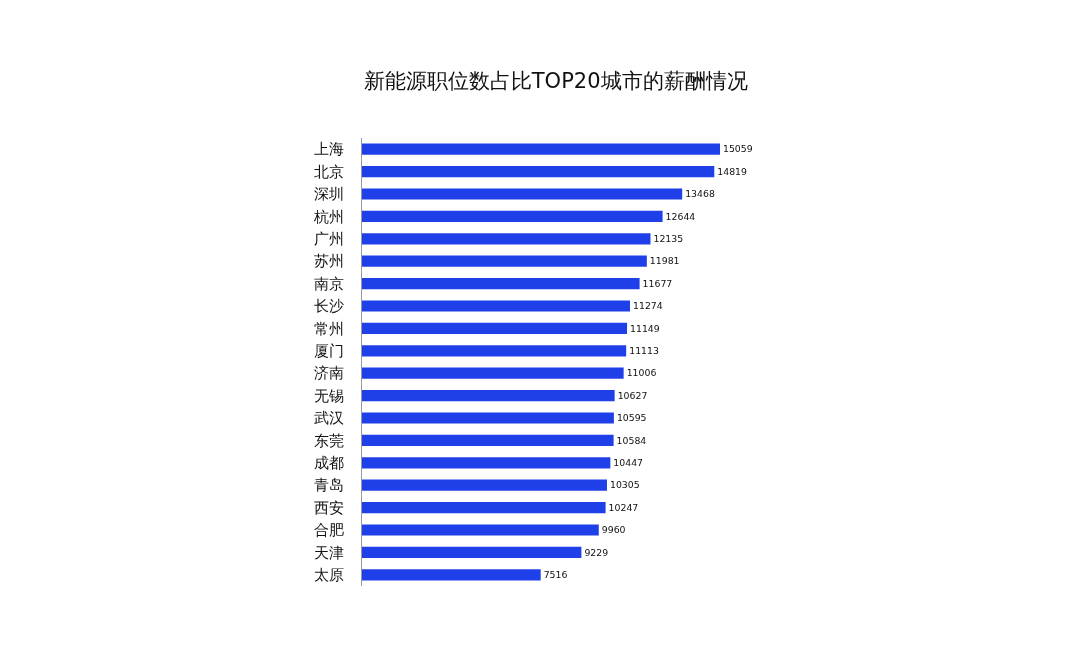  I want to click on y-tick-label: 苏州, so click(329, 261).